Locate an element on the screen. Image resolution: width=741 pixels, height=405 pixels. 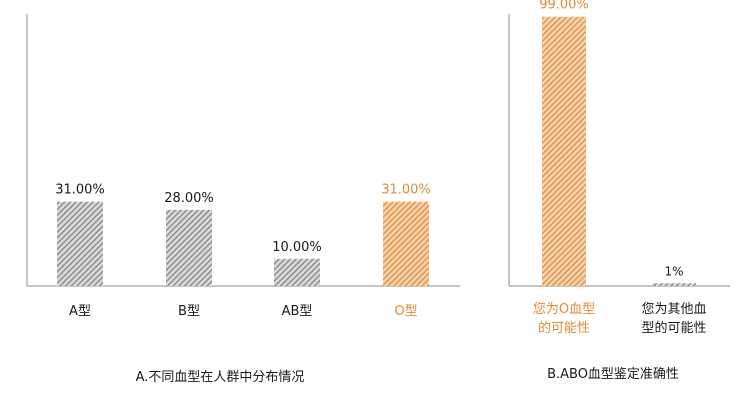
category-label: B型 is located at coordinates (189, 311).